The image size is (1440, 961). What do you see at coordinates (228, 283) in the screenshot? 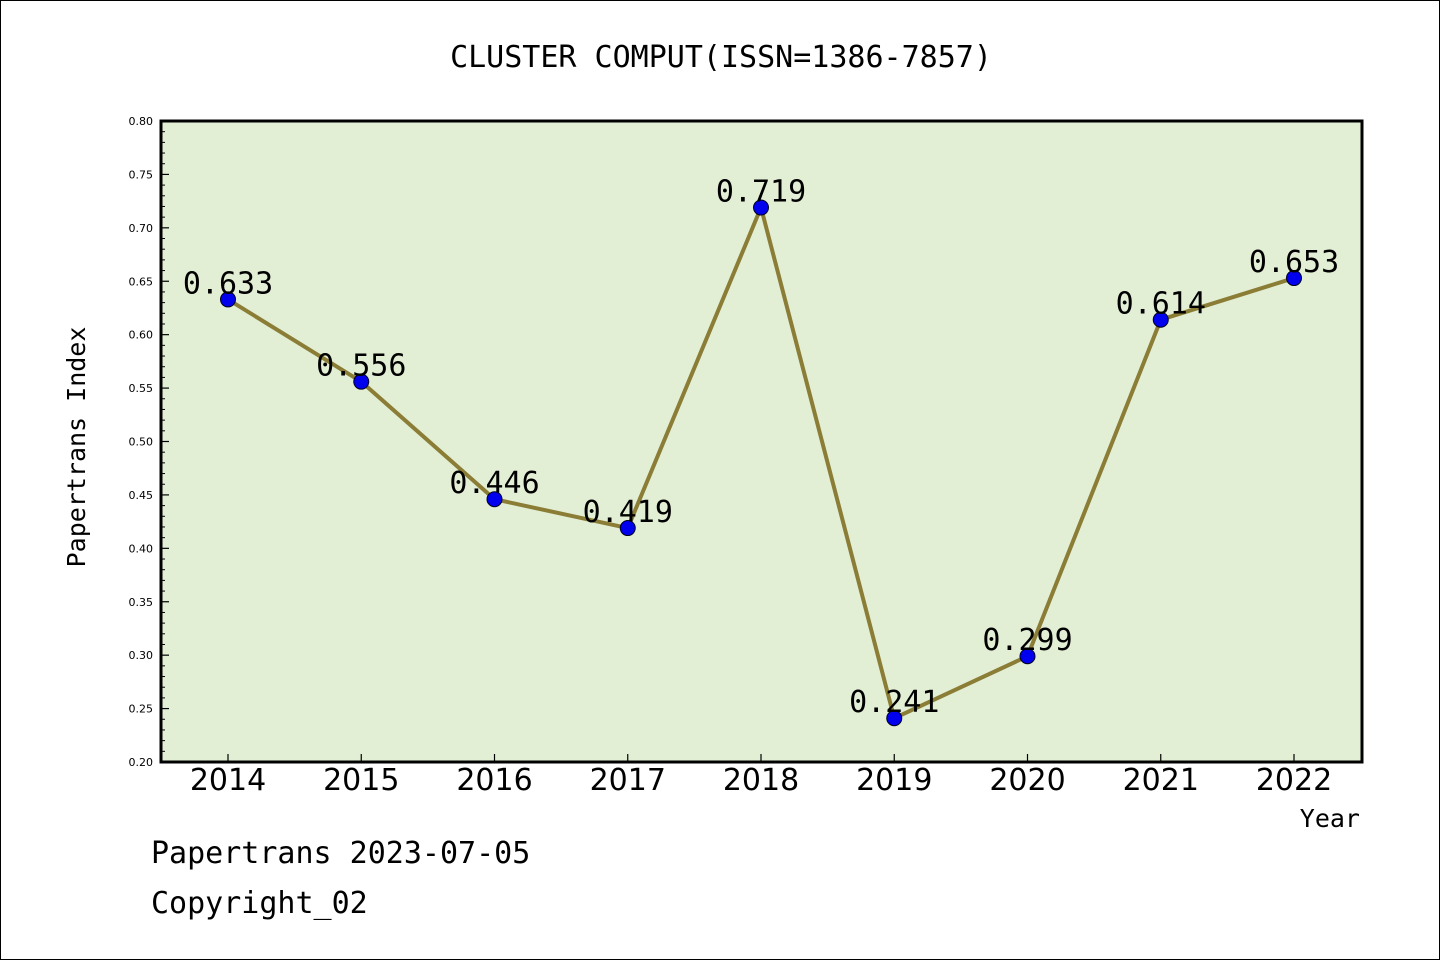
I see `data-label: 0.633` at bounding box center [228, 283].